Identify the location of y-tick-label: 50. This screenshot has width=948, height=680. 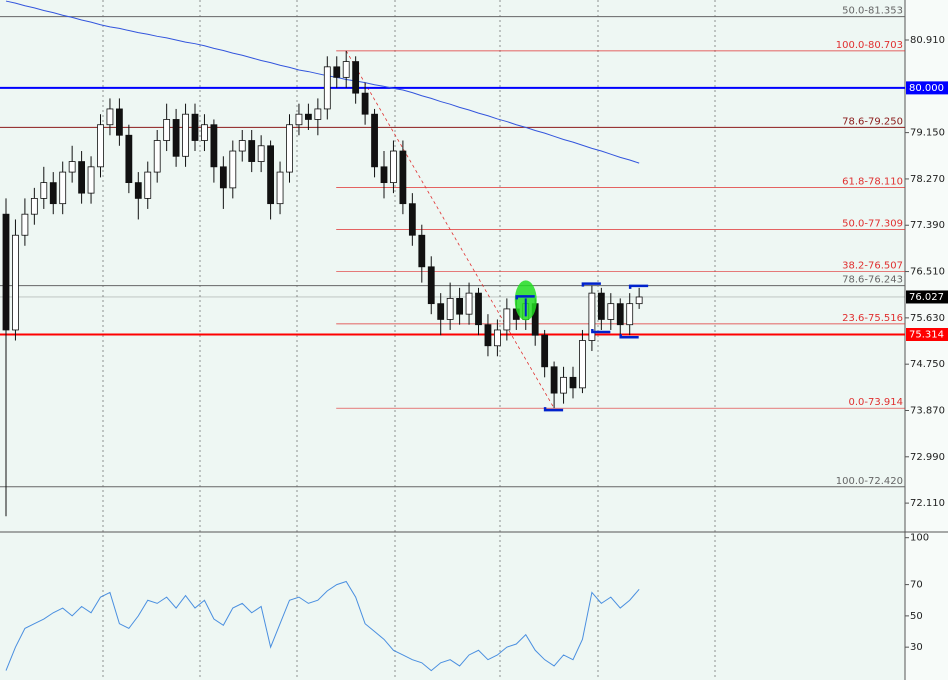
(916, 616).